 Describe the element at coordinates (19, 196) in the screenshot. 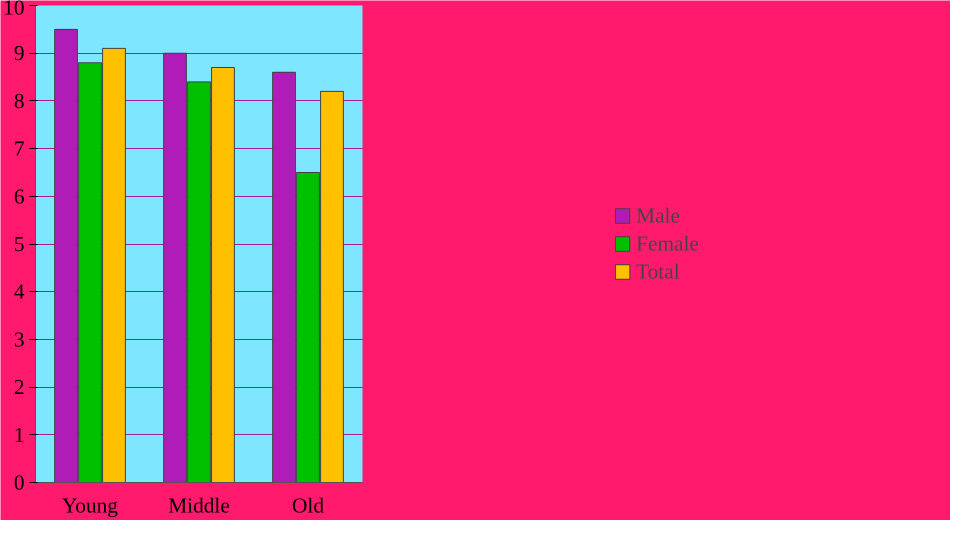

I see `y-tick-label: 6` at that location.